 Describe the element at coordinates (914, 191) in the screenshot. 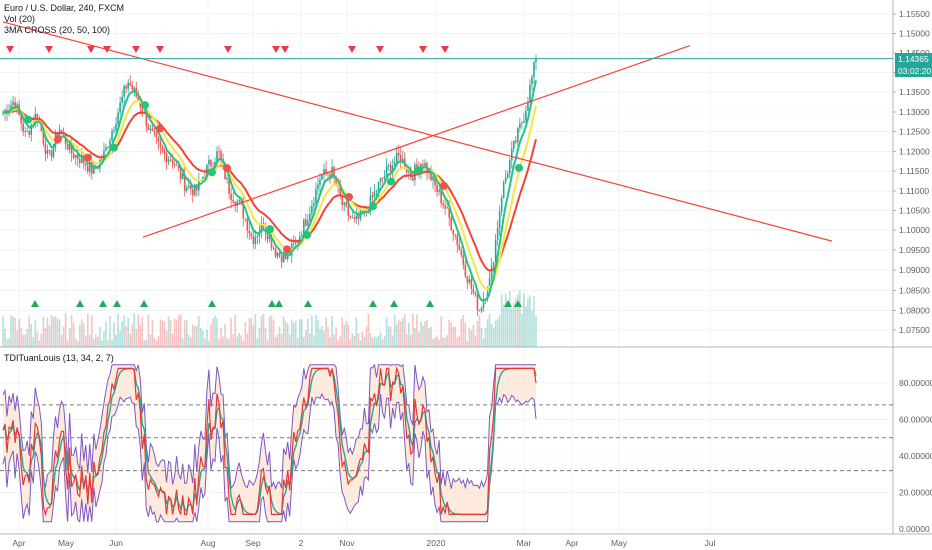

I see `y-tick-label: 1.11000` at that location.